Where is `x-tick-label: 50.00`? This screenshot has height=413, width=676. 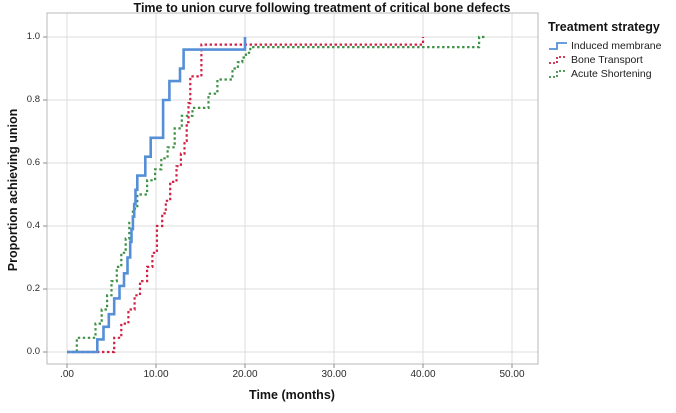 x-tick-label: 50.00 is located at coordinates (512, 374).